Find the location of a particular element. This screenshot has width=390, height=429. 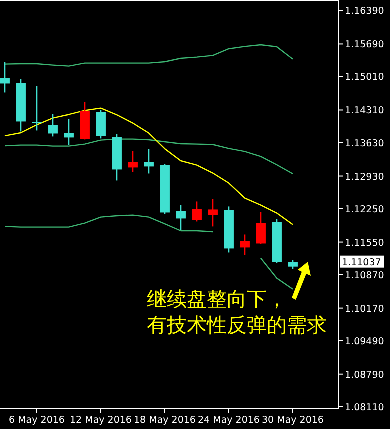

y-tick-label: 1.14310 is located at coordinates (364, 111).